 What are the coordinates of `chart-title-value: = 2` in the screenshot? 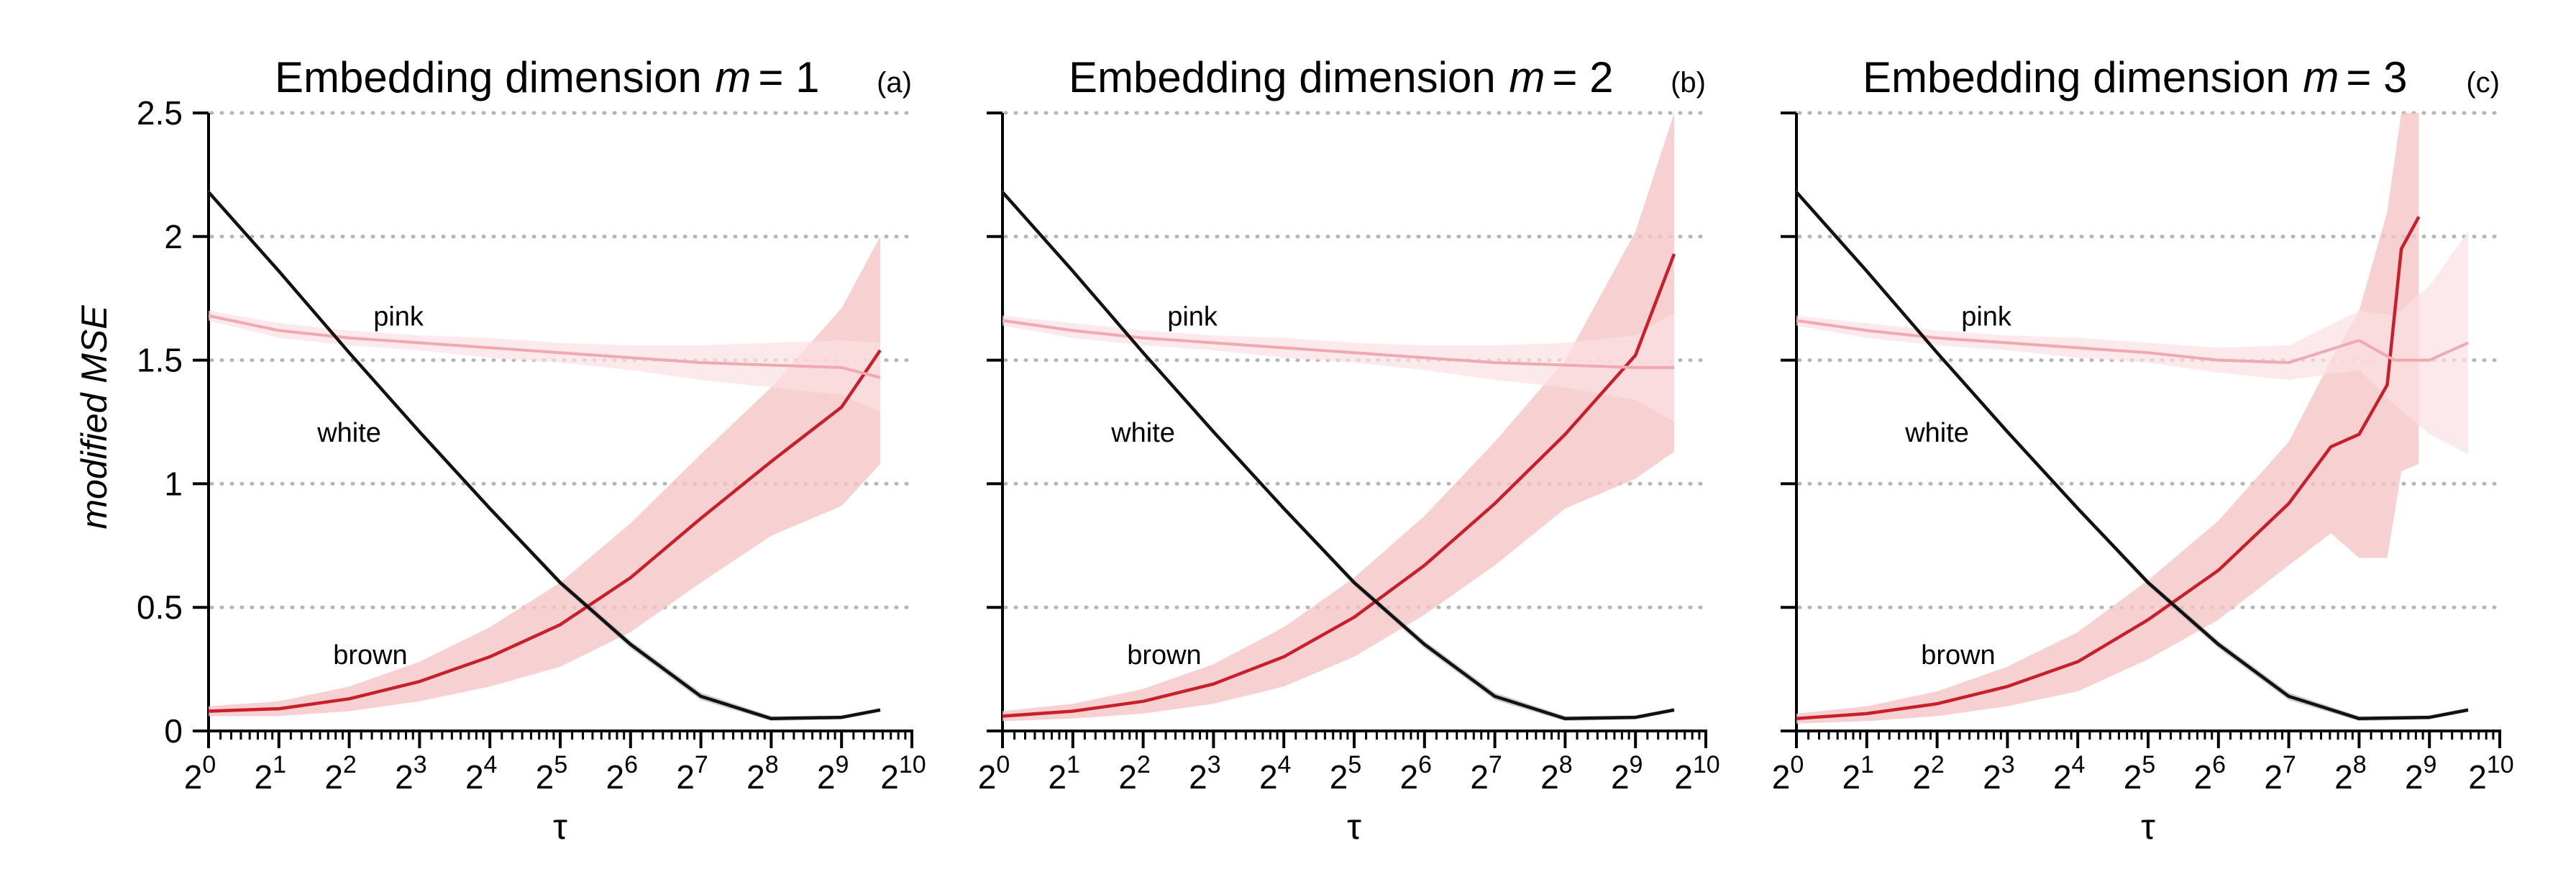 It's located at (1583, 77).